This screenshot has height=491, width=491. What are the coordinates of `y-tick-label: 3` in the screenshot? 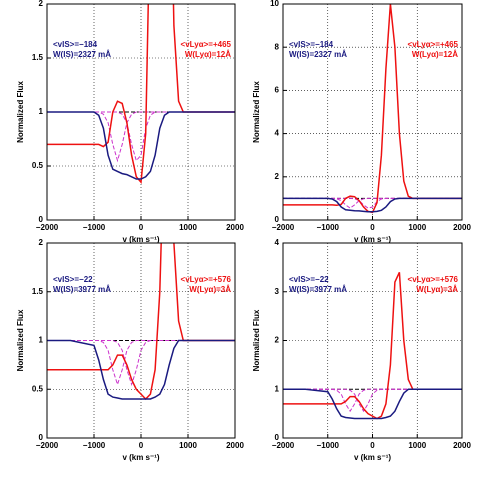 It's located at (277, 291).